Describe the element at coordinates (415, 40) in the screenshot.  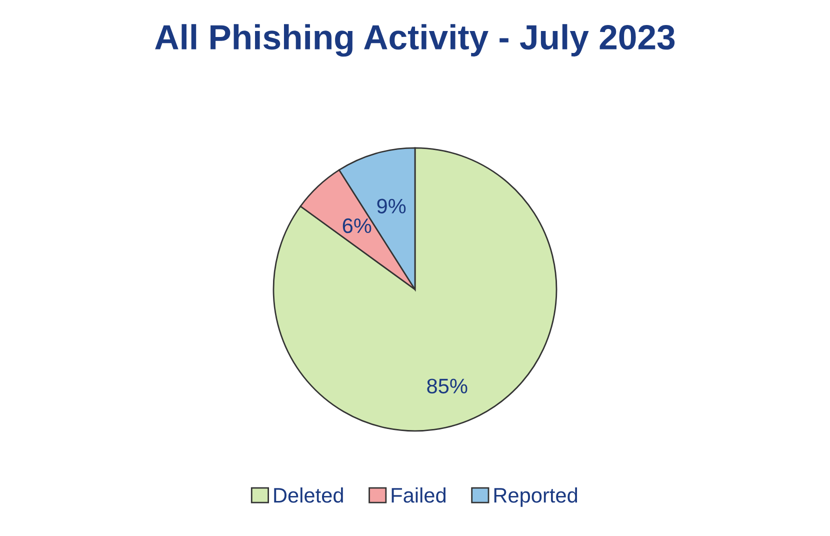
I see `chart-title: All Phishing Activity - July 2023` at that location.